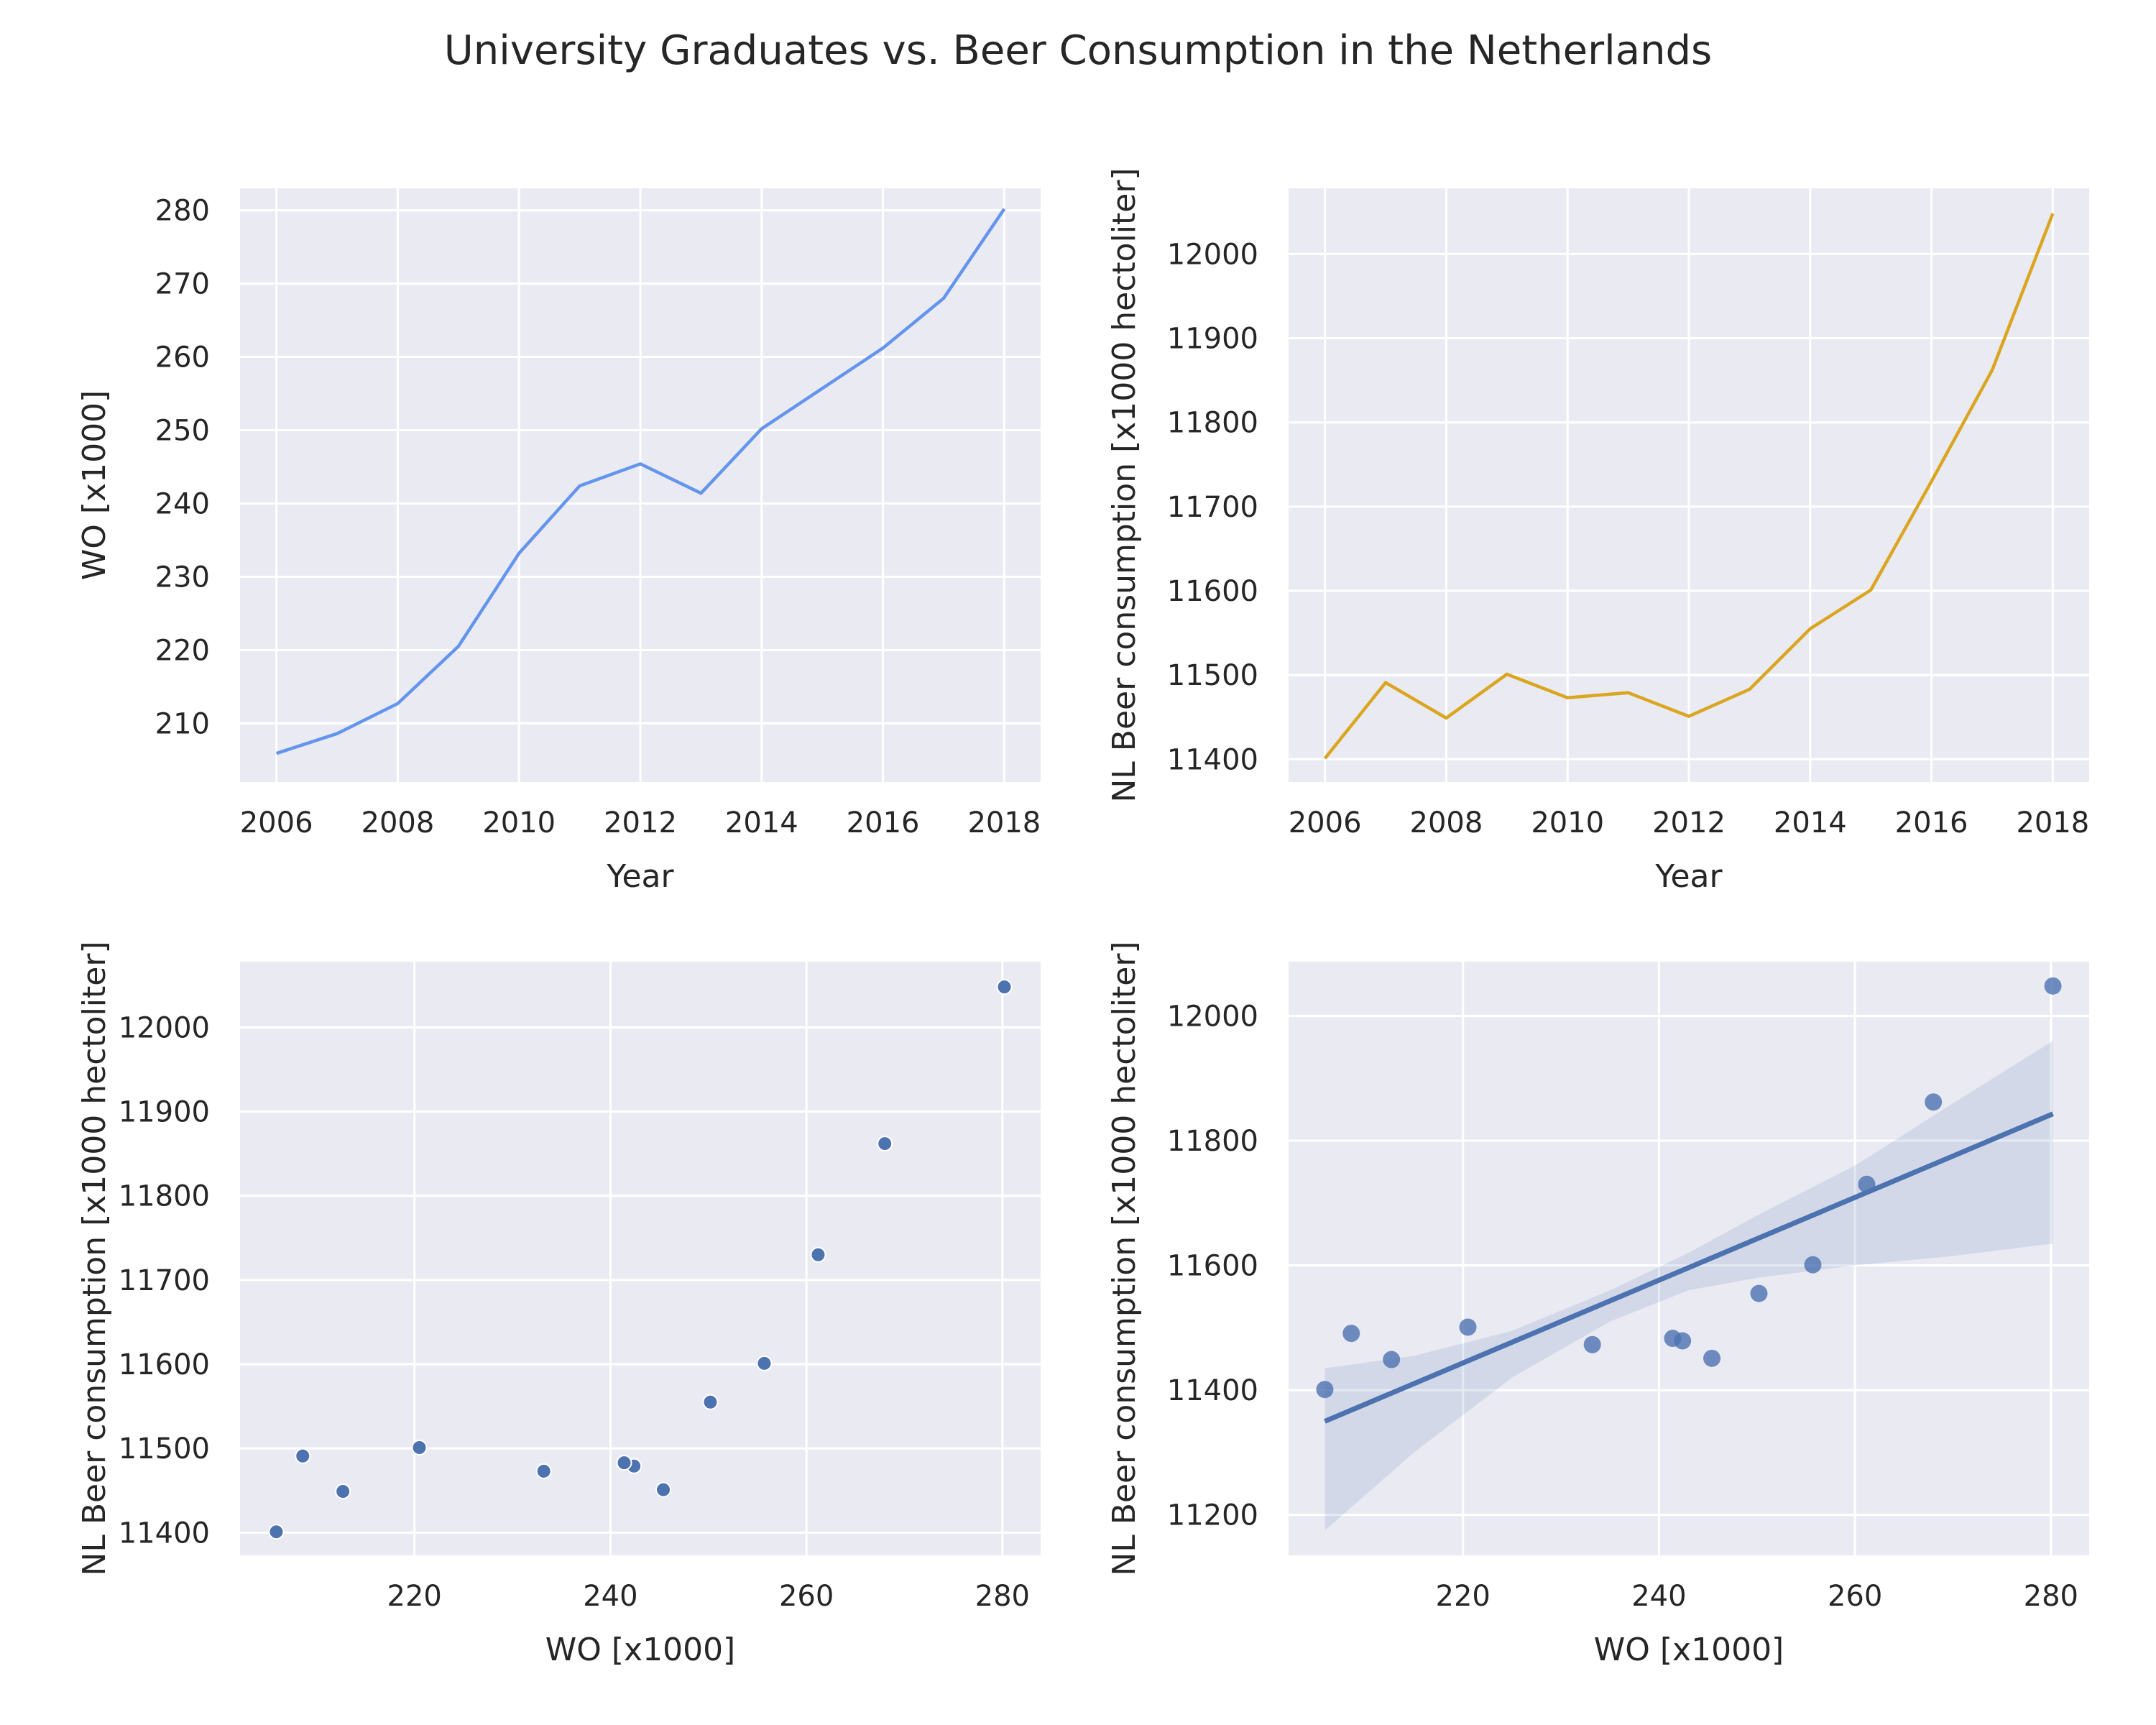 Image resolution: width=2156 pixels, height=1725 pixels. Describe the element at coordinates (1212, 1515) in the screenshot. I see `y-tick-label: 11200` at that location.